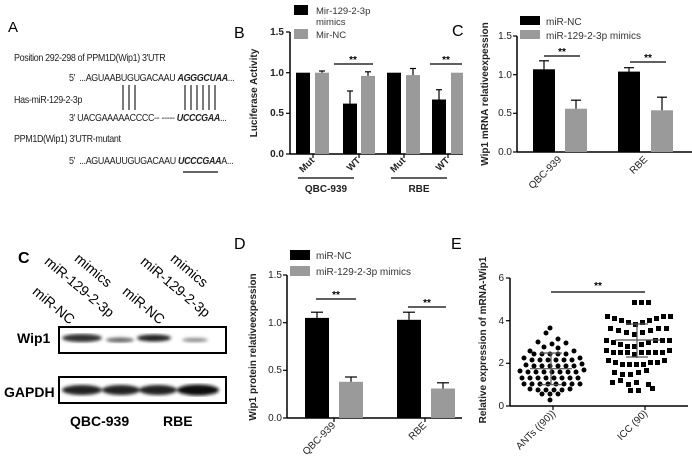 Image resolution: width=692 pixels, height=474 pixels. I want to click on mirna-seq-seed: UCCCGAA, so click(198, 118).